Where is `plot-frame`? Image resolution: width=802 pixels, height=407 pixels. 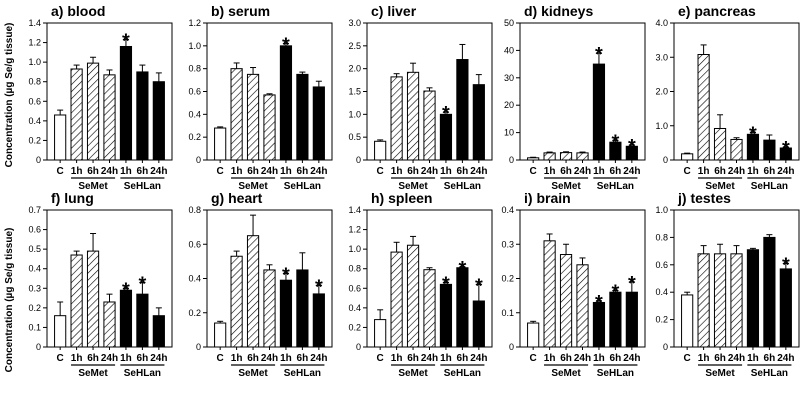 plot-frame is located at coordinates (582, 91).